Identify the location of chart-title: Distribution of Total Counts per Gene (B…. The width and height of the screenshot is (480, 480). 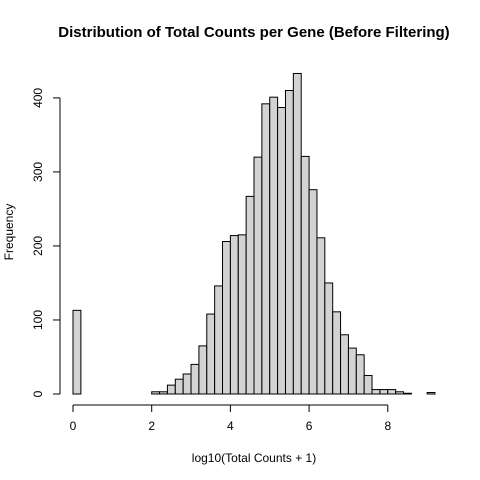
(253, 32).